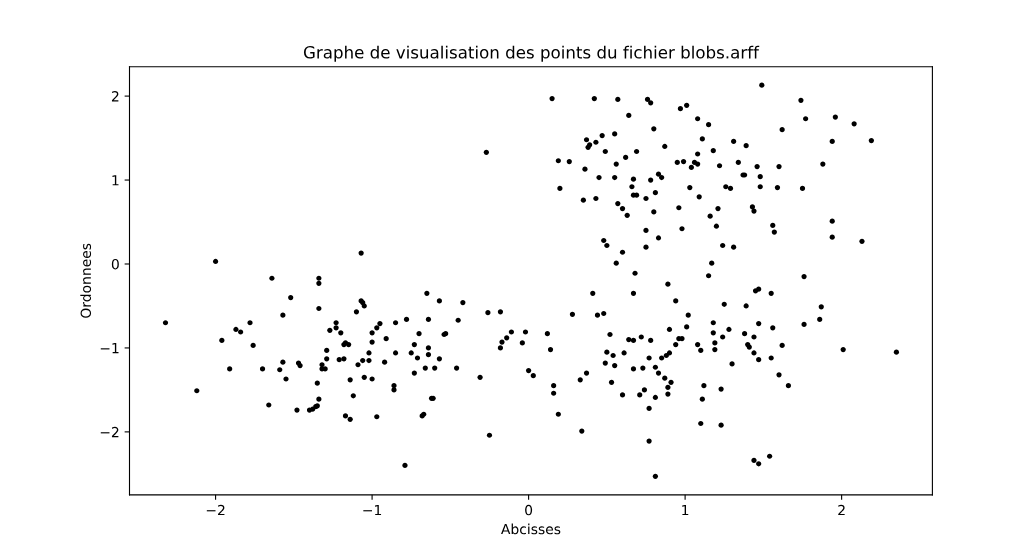 This screenshot has width=1036, height=556. What do you see at coordinates (109, 432) in the screenshot?
I see `y-tick-label: −2` at bounding box center [109, 432].